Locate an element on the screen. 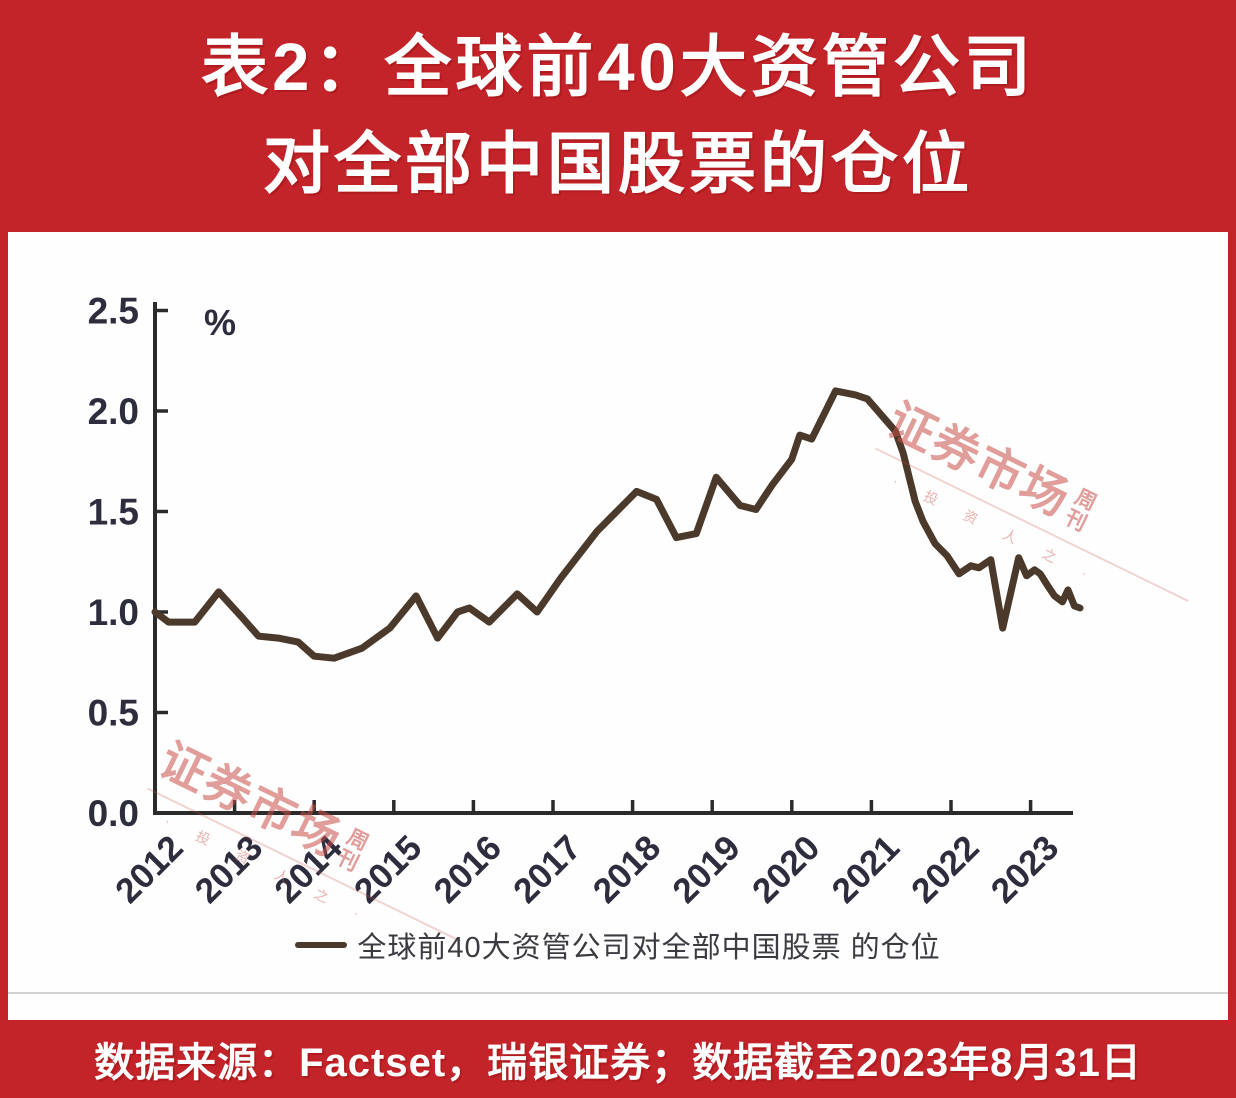 The height and width of the screenshot is (1098, 1236). svg-text: 2021 is located at coordinates (865, 869).